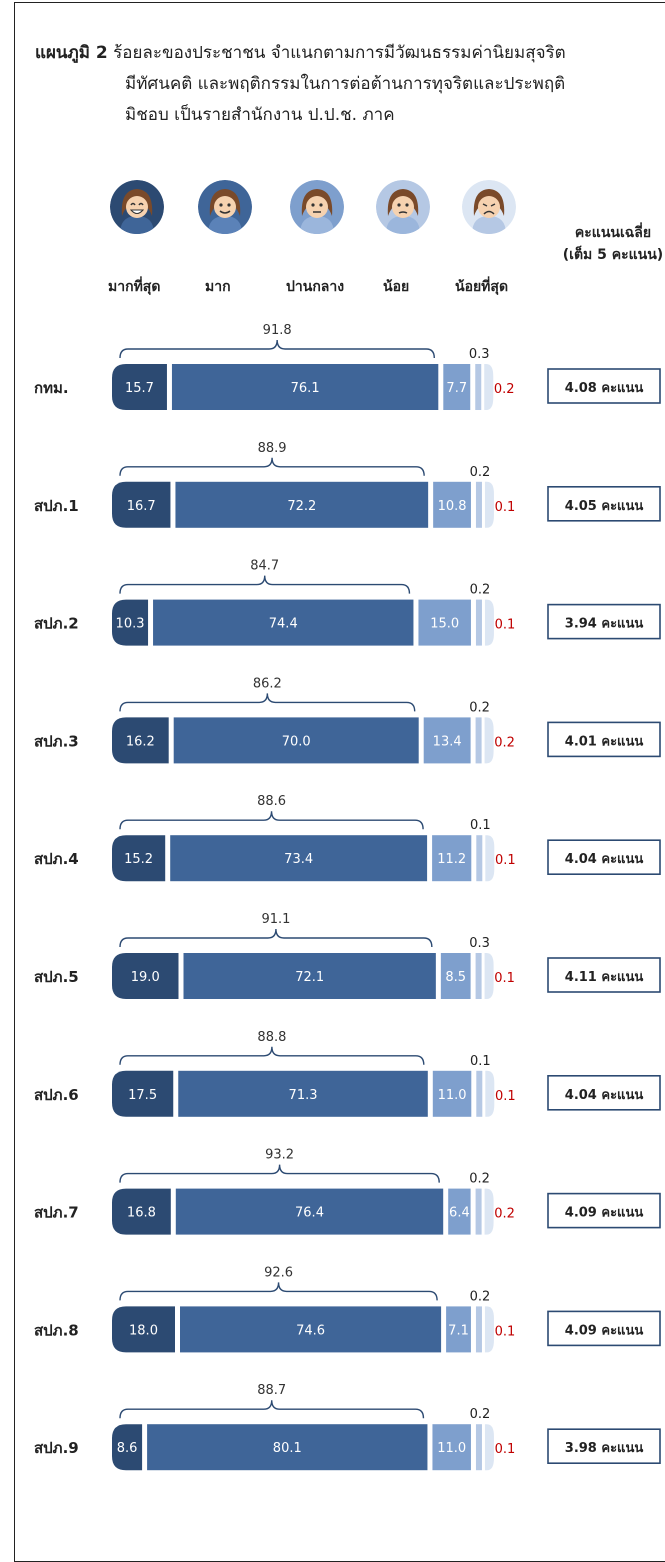 The height and width of the screenshot is (1562, 665). Describe the element at coordinates (278, 1272) in the screenshot. I see `top2-sum-label: 92.6` at that location.